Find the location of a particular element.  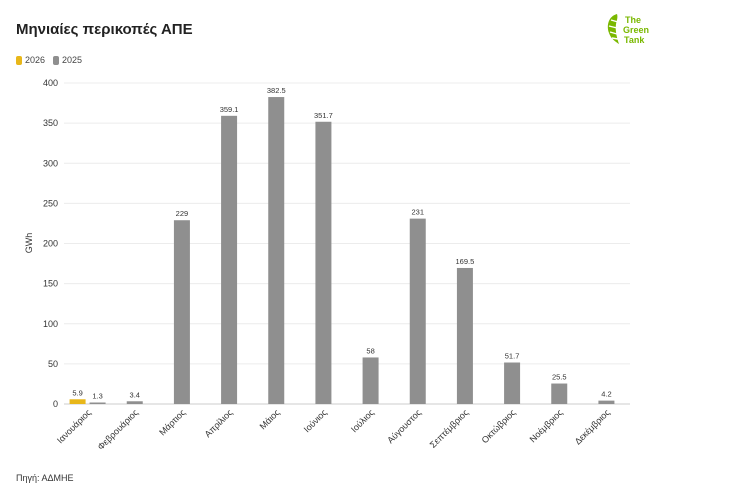

y-tick-label: 100 is located at coordinates (50, 324).